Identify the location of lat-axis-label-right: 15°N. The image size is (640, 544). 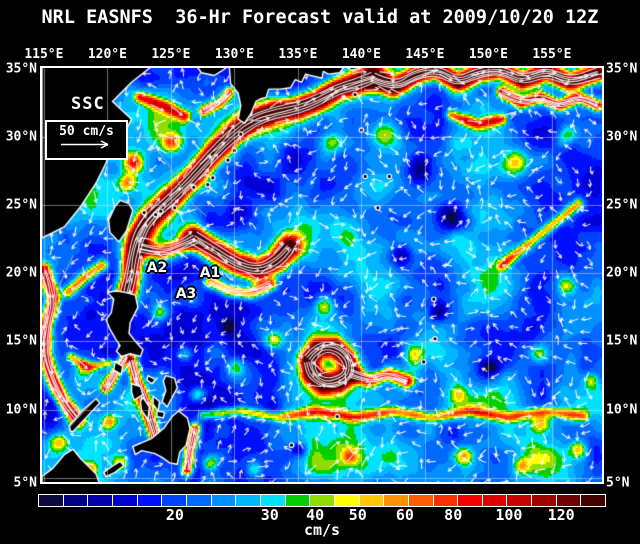
(622, 341).